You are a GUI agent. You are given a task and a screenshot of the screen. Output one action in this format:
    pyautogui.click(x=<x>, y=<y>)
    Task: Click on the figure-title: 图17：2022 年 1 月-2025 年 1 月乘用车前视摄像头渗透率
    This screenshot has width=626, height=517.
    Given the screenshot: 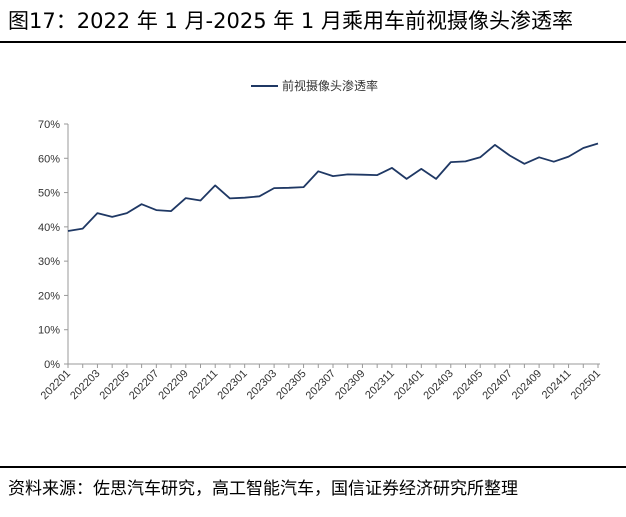 What is the action you would take?
    pyautogui.click(x=290, y=21)
    